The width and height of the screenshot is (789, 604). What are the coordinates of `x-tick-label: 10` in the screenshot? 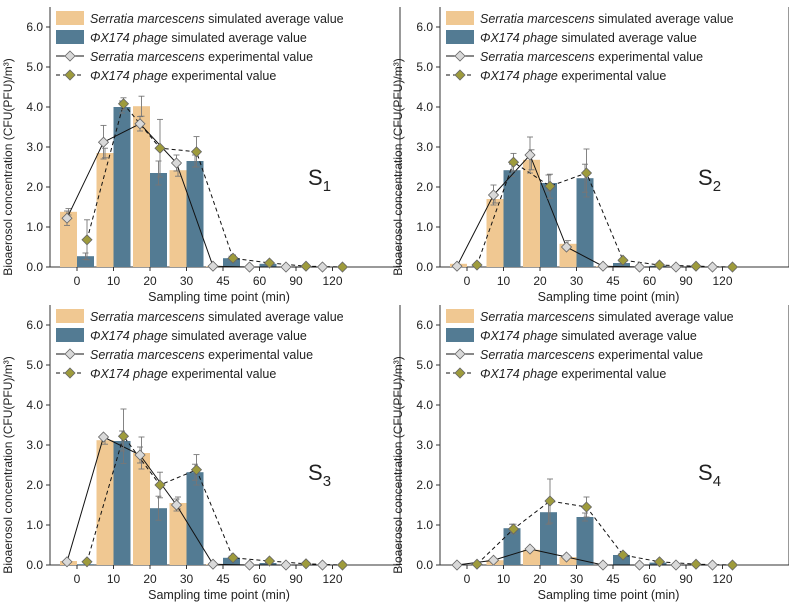 It's located at (114, 281).